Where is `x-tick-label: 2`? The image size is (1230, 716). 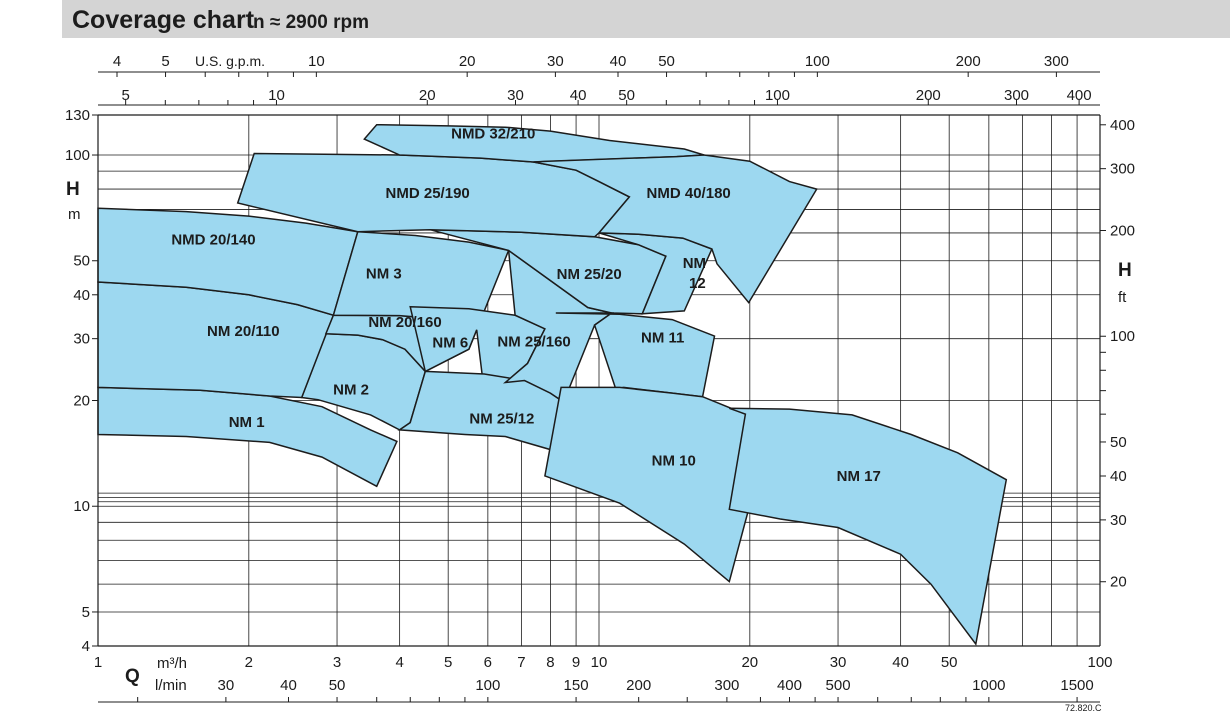
x-tick-label: 2 is located at coordinates (249, 662).